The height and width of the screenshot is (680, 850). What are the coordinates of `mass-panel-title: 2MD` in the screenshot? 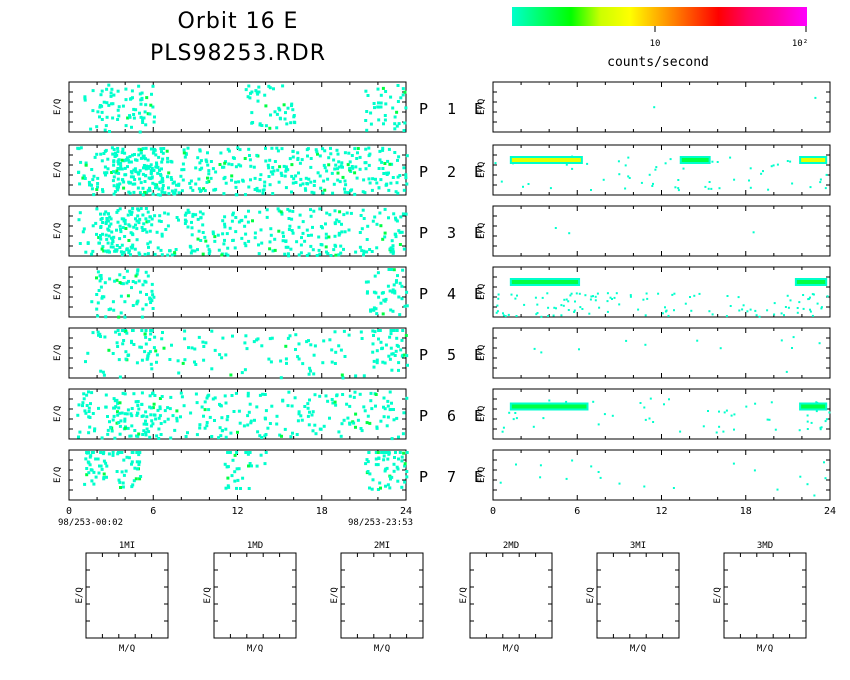 It's located at (511, 546).